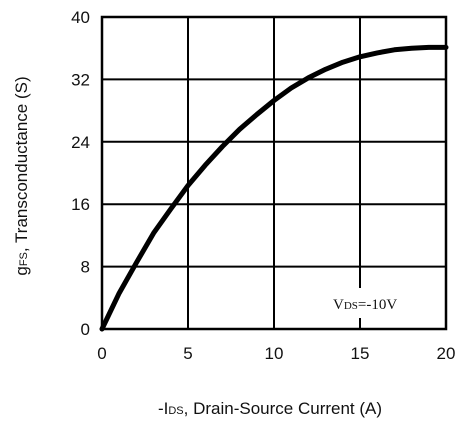 This screenshot has height=425, width=460. Describe the element at coordinates (21, 175) in the screenshot. I see `y-axis-label: gFS, Transconductance (S)` at that location.